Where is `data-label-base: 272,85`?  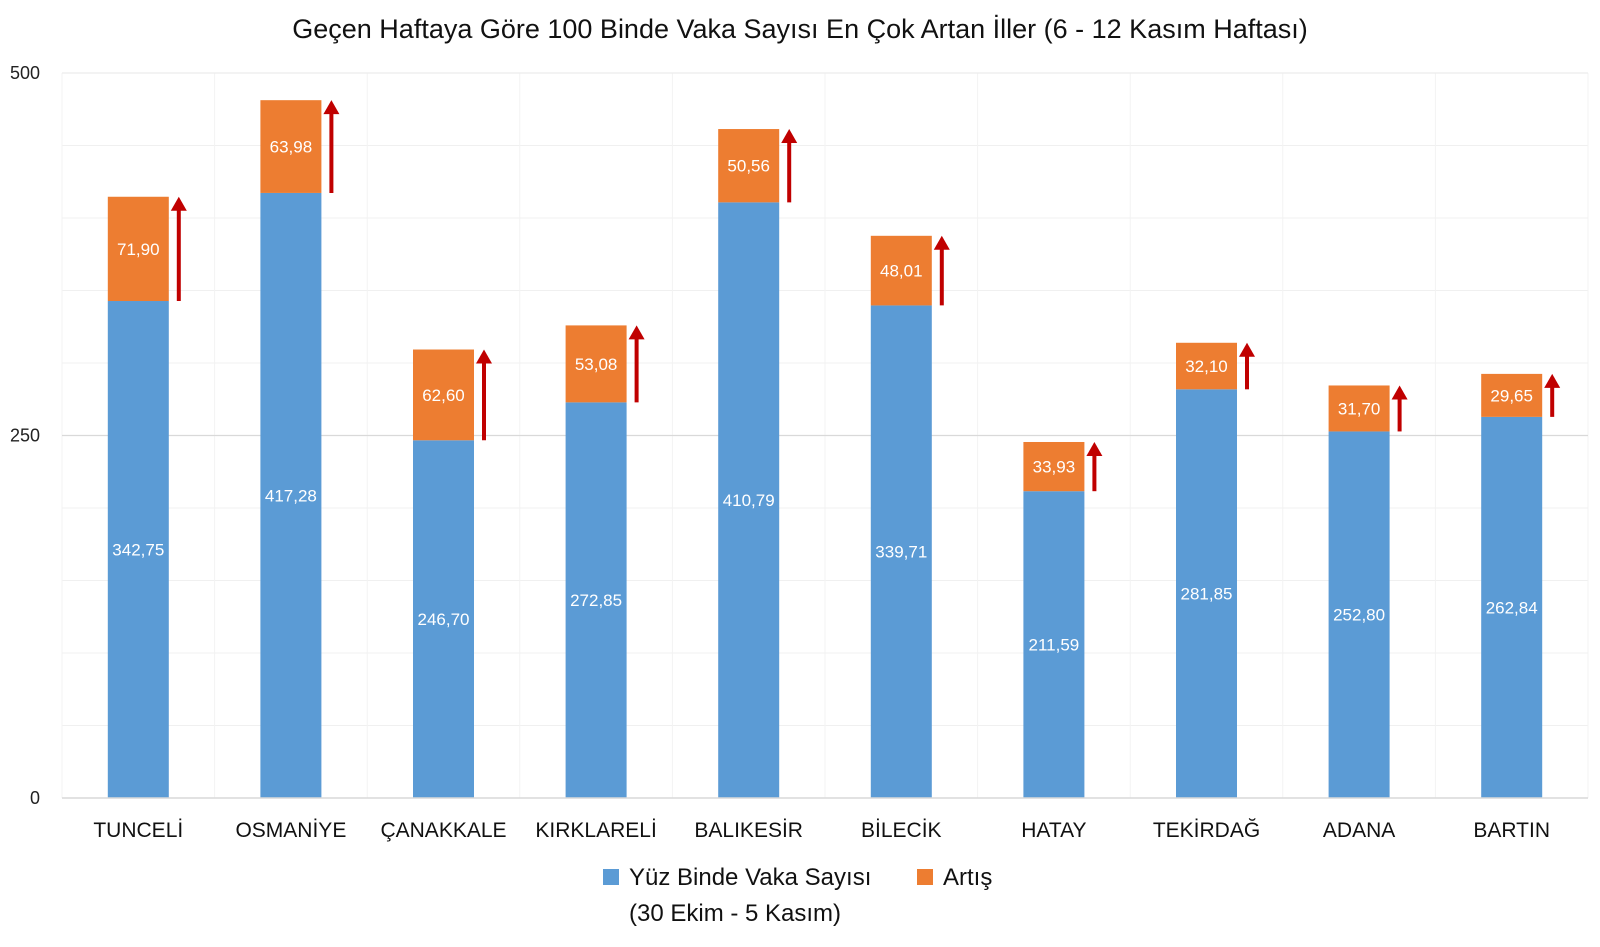 data-label-base: 272,85 is located at coordinates (596, 600).